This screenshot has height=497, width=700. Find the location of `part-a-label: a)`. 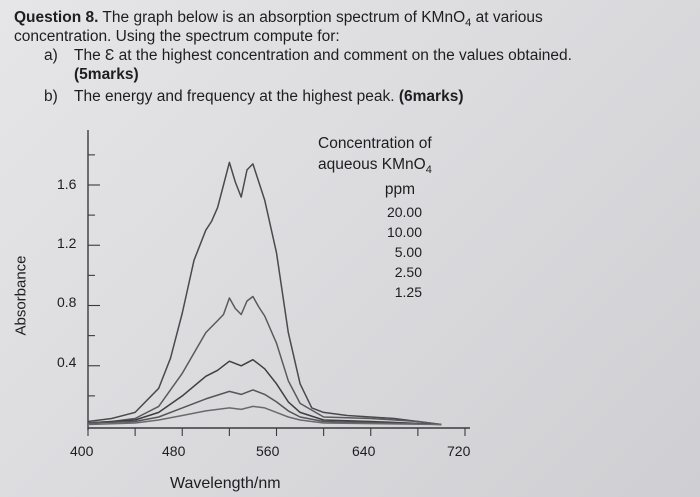

part-a-label: a) is located at coordinates (51, 55).